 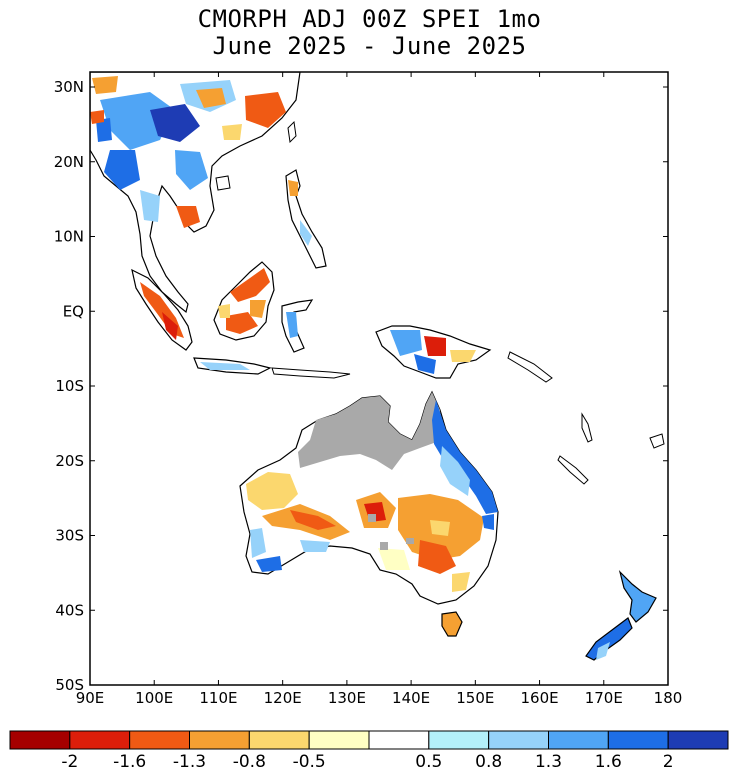 What do you see at coordinates (428, 762) in the screenshot?
I see `colorbar-label: 0.5` at bounding box center [428, 762].